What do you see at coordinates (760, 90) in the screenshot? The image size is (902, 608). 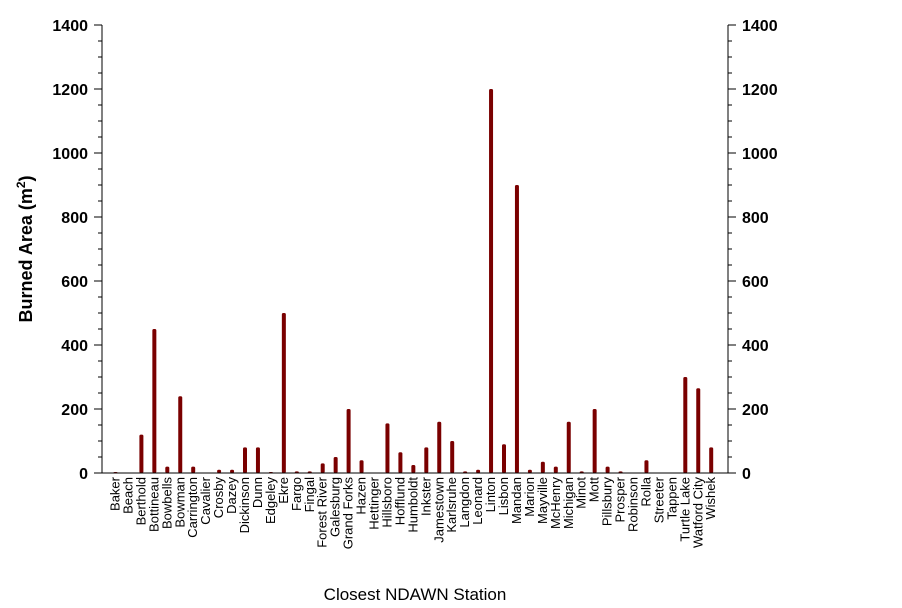 I see `right-y-tick-label: 1200` at bounding box center [760, 90].